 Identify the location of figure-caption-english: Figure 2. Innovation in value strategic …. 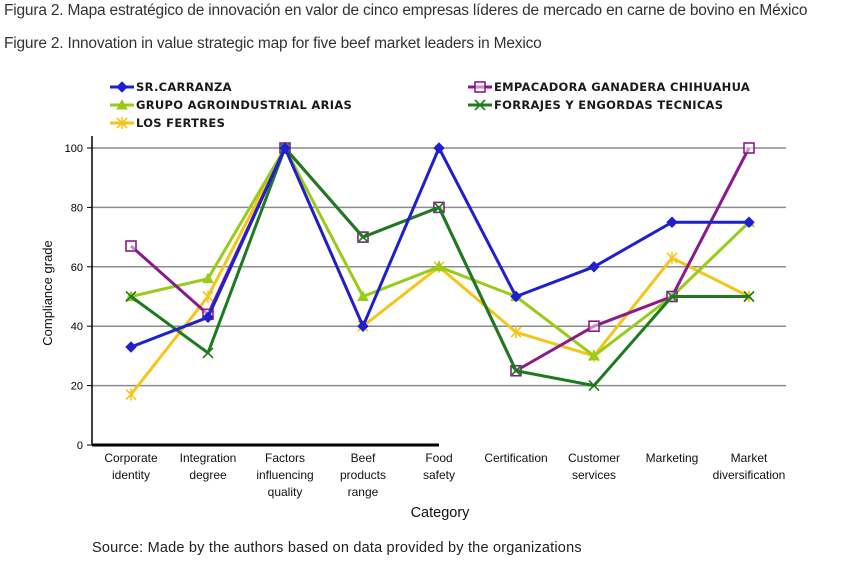
(273, 43).